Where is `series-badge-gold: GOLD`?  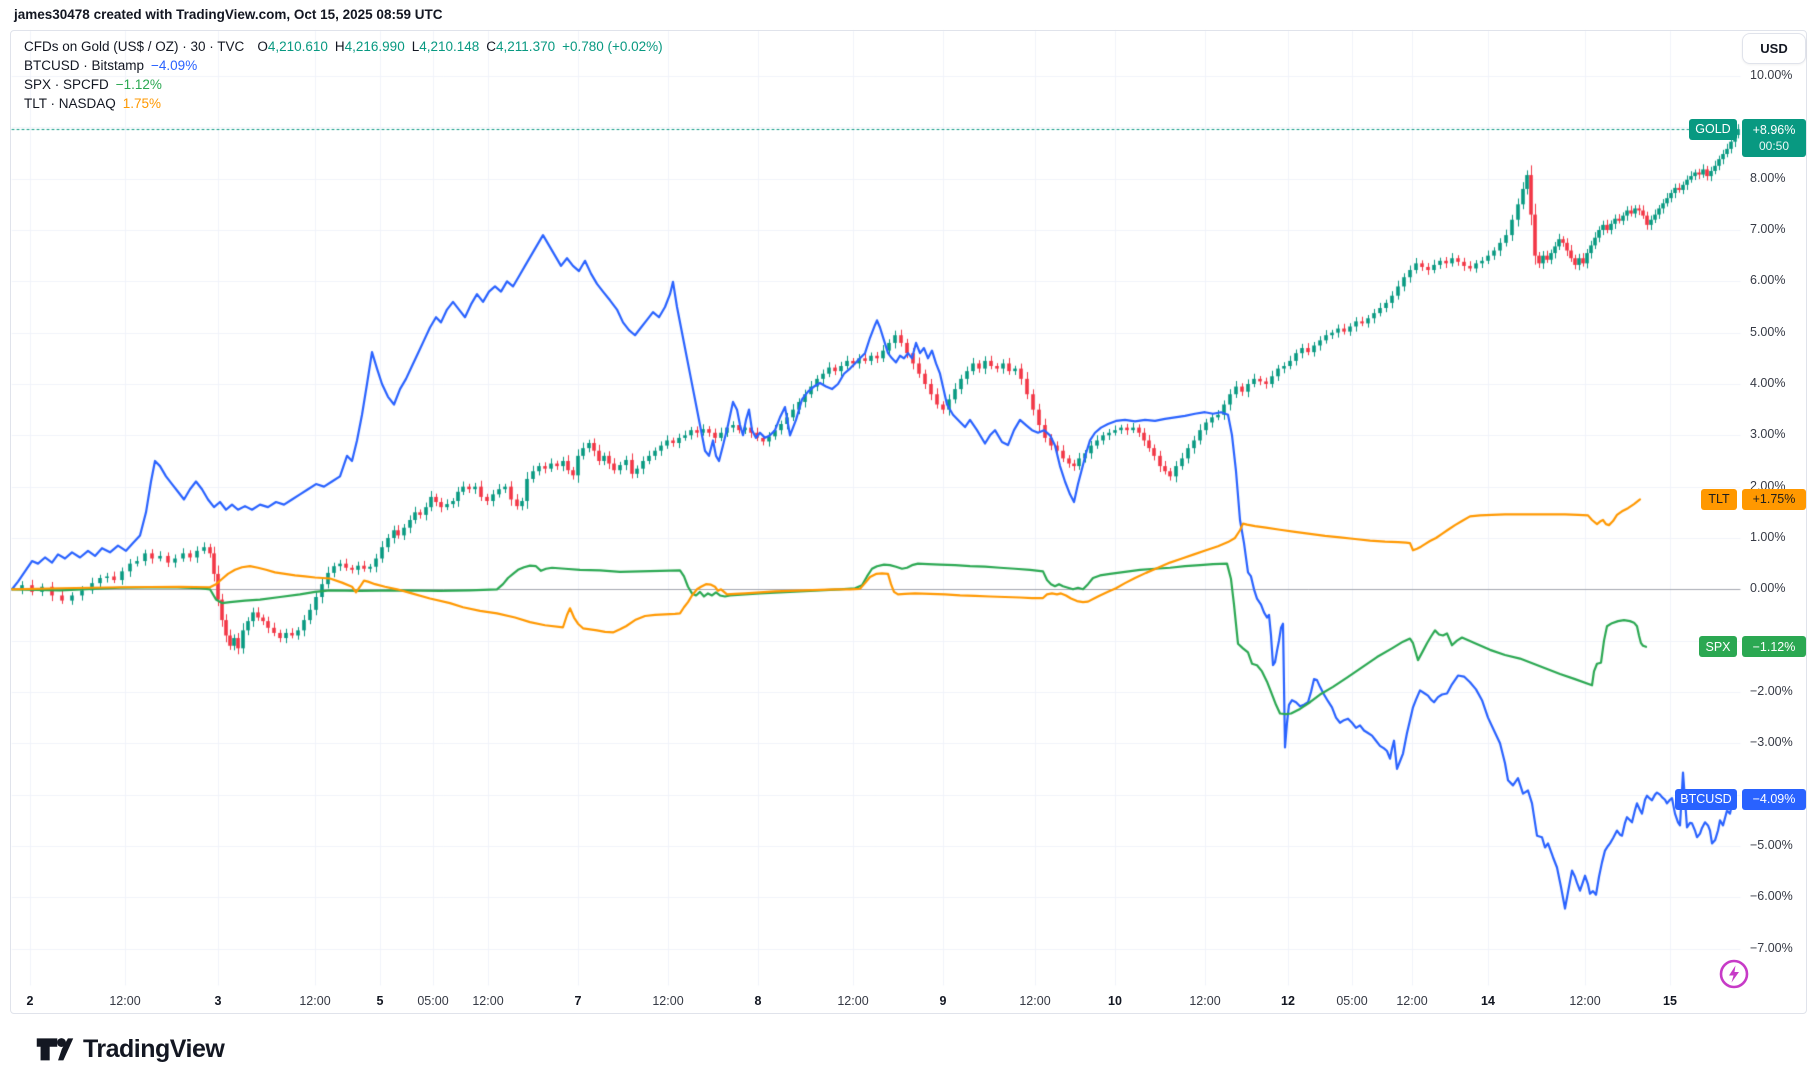
series-badge-gold: GOLD is located at coordinates (1713, 129).